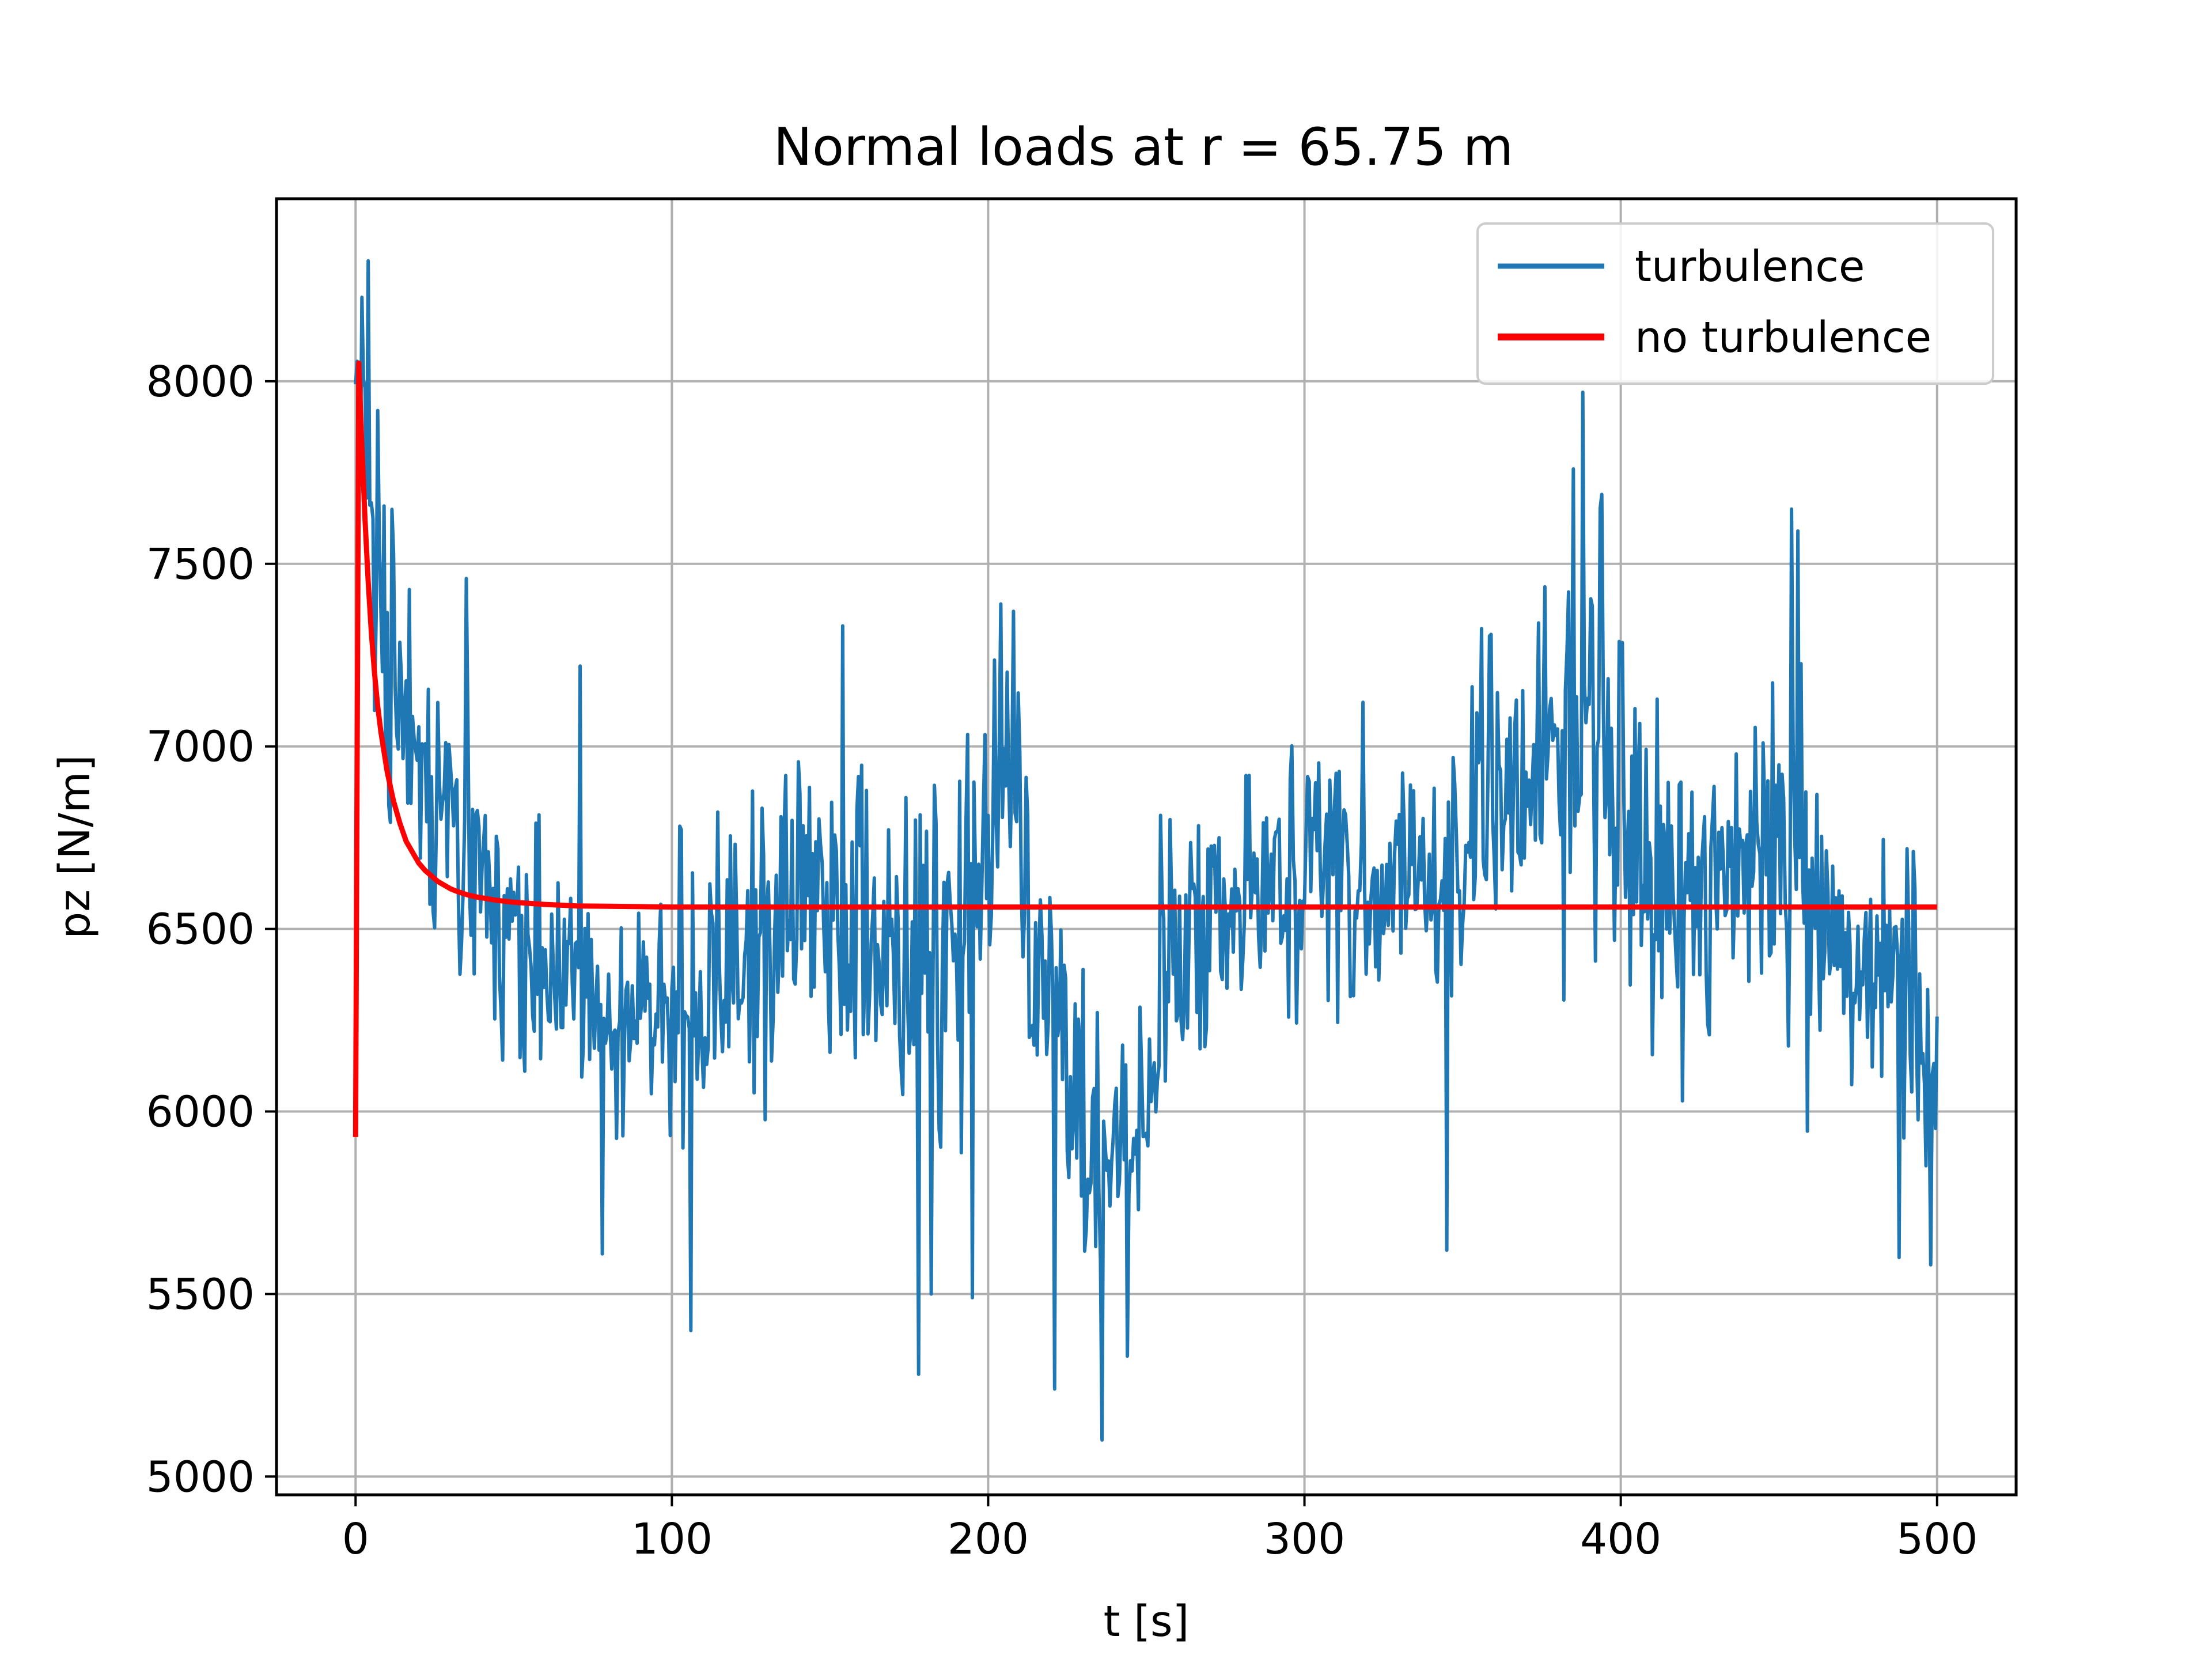 The width and height of the screenshot is (2212, 1659). Describe the element at coordinates (1620, 1539) in the screenshot. I see `x-tick-label: 400` at that location.